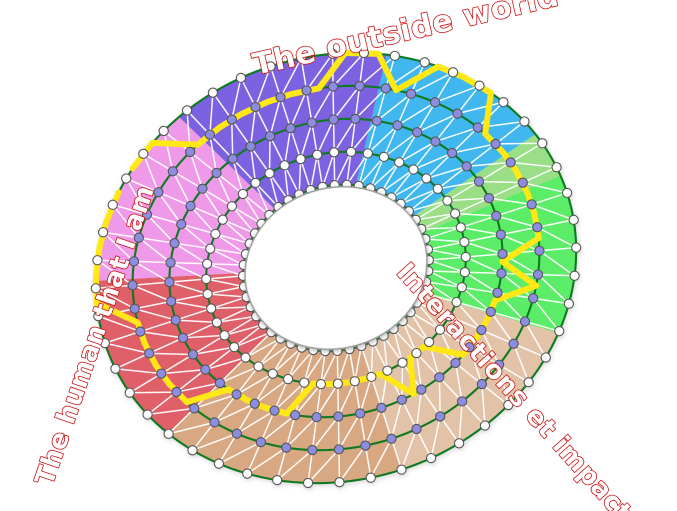 The height and width of the screenshot is (511, 677). Describe the element at coordinates (487, 183) in the screenshot. I see `sector-green-light` at that location.